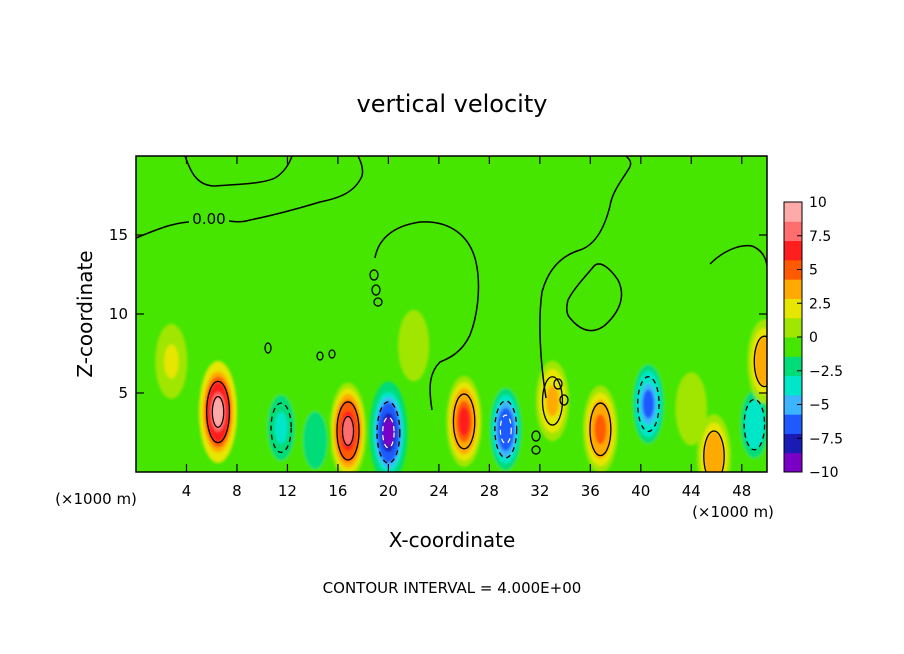 This screenshot has height=654, width=904. I want to click on x-tick-label: 48, so click(741, 491).